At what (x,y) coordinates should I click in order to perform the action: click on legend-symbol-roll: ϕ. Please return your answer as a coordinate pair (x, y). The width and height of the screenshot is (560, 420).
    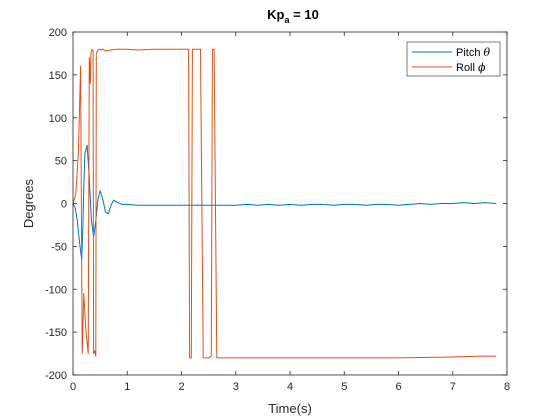
    Looking at the image, I should click on (482, 67).